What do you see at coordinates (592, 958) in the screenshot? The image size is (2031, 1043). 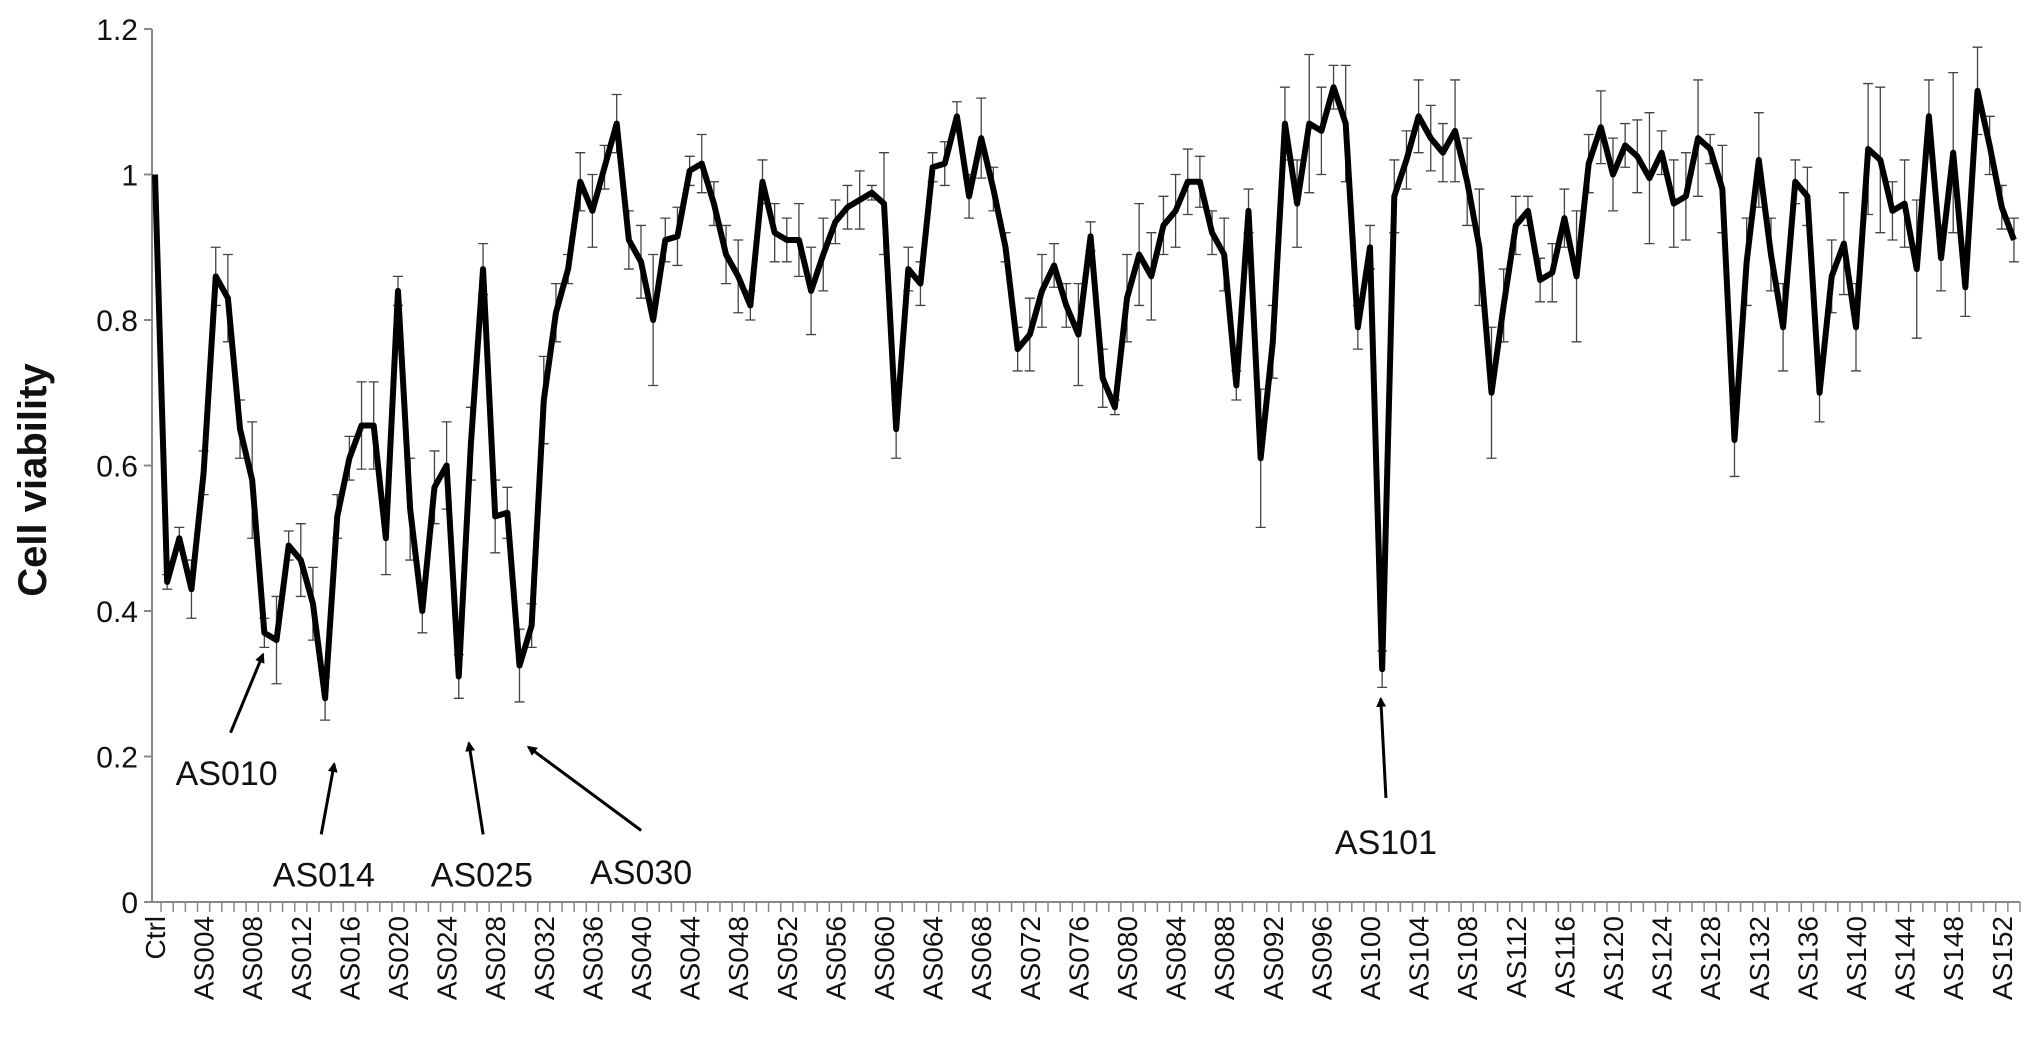 I see `x-tick-label: AS036` at bounding box center [592, 958].